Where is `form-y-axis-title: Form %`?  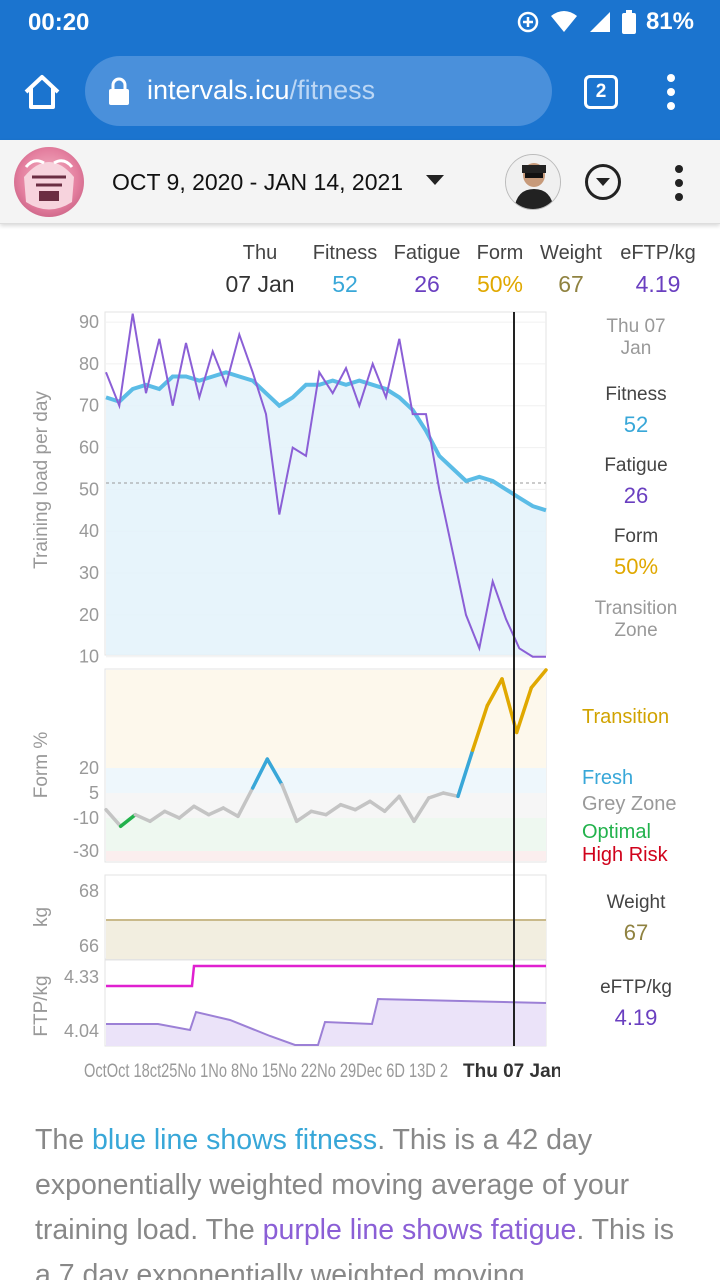
form-y-axis-title: Form % is located at coordinates (41, 765).